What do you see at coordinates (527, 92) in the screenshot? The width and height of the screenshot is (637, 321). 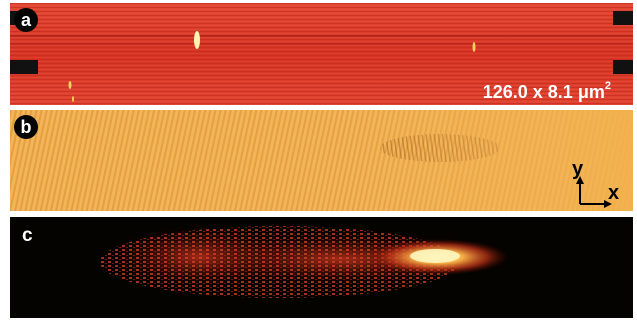 I see `scale-value: 126.0 x 8.1` at bounding box center [527, 92].